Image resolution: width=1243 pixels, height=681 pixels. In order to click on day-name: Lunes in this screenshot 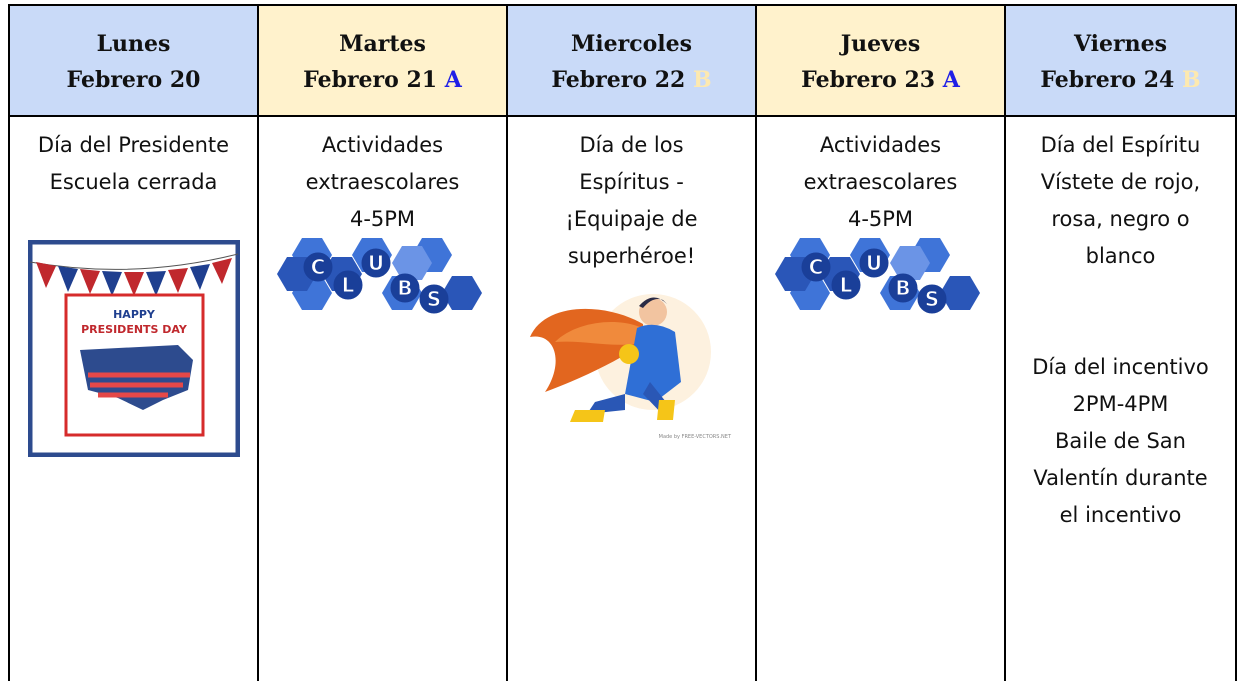, I will do `click(133, 44)`.